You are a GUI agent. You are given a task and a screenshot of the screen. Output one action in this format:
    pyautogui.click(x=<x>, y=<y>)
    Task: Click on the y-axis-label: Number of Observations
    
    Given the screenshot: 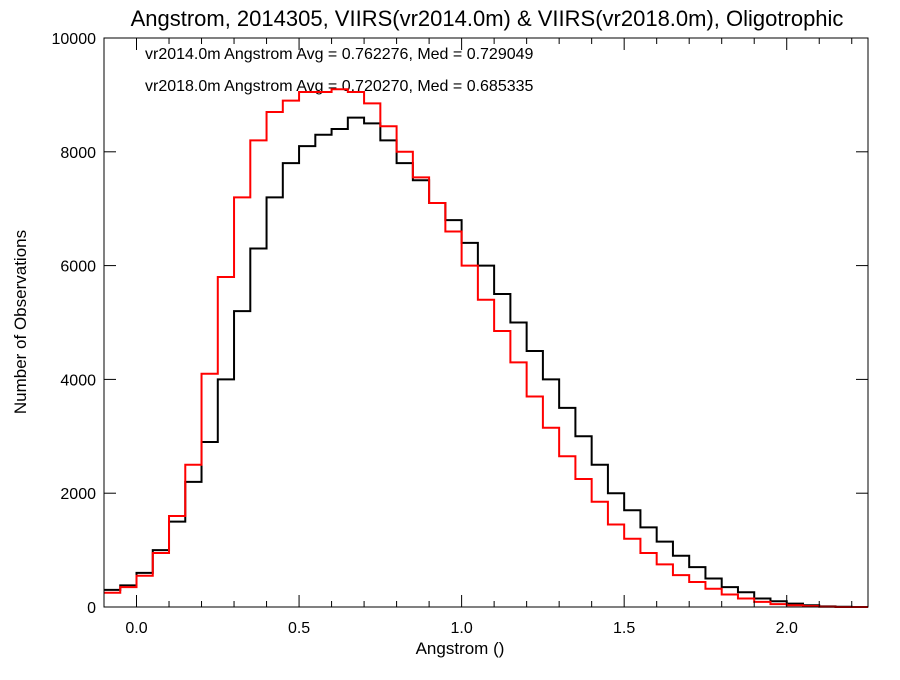 What is the action you would take?
    pyautogui.click(x=20, y=322)
    